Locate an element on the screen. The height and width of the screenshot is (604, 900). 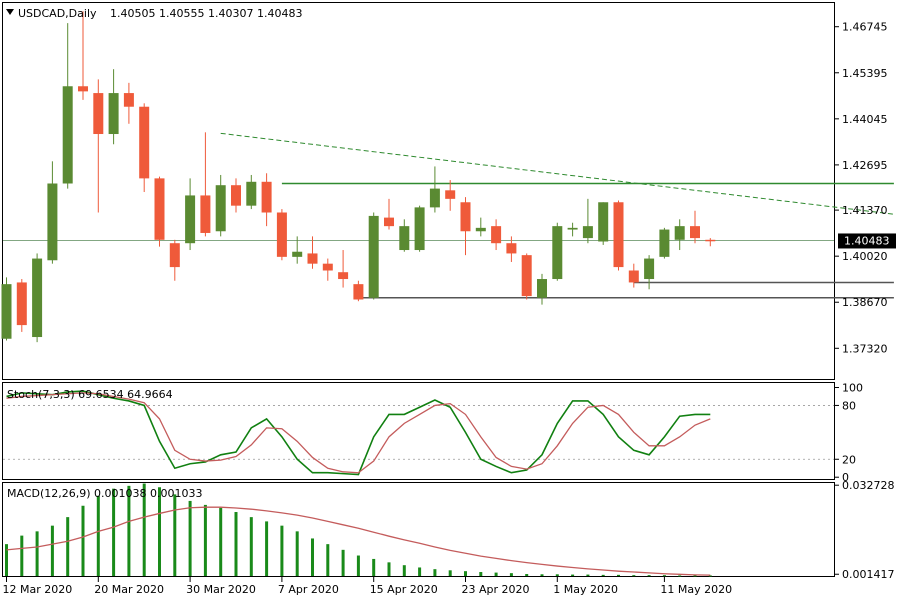
date-tick-label-3: 7 Apr 2020 is located at coordinates (308, 589).